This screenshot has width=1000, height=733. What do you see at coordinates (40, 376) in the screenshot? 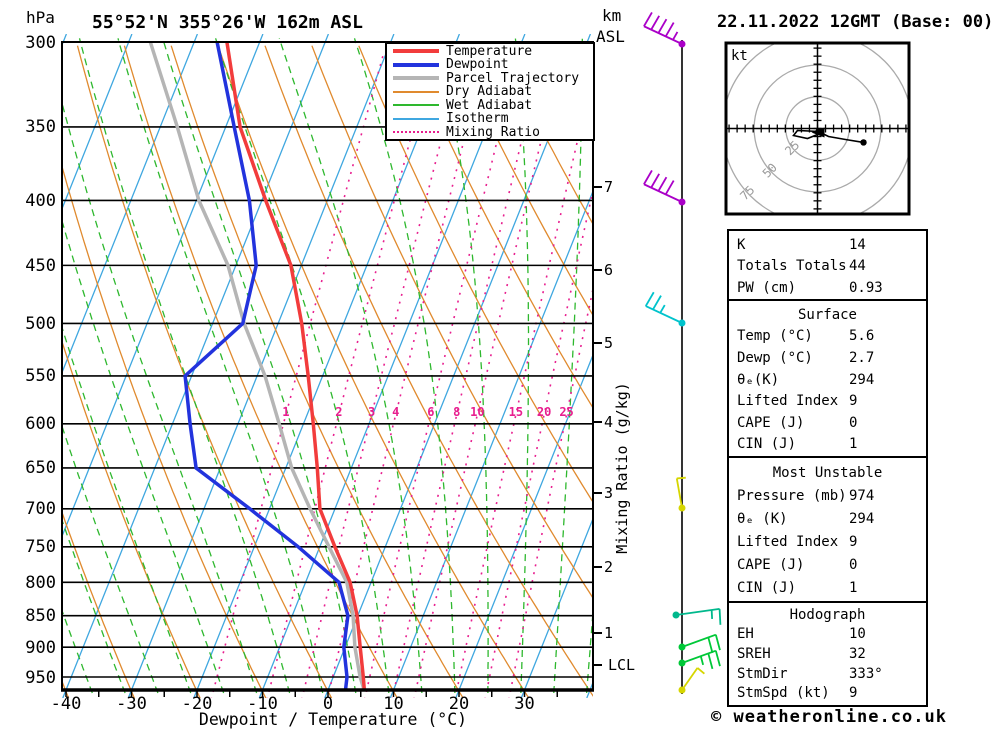
I see `pressure-tick-label: 550` at bounding box center [40, 376].